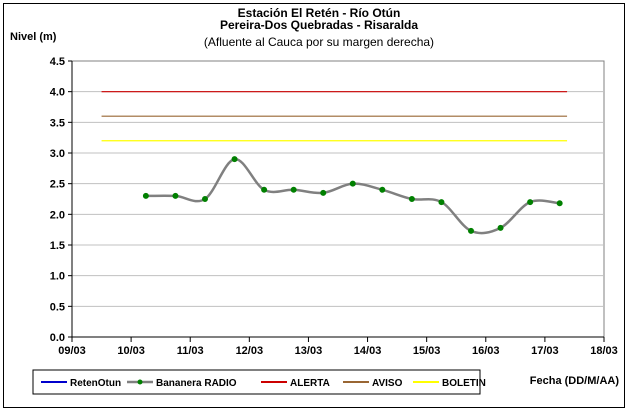 This screenshot has width=630, height=413. I want to click on chart-title-line: Pereira-Dos Quebradas - Risaralda, so click(319, 25).